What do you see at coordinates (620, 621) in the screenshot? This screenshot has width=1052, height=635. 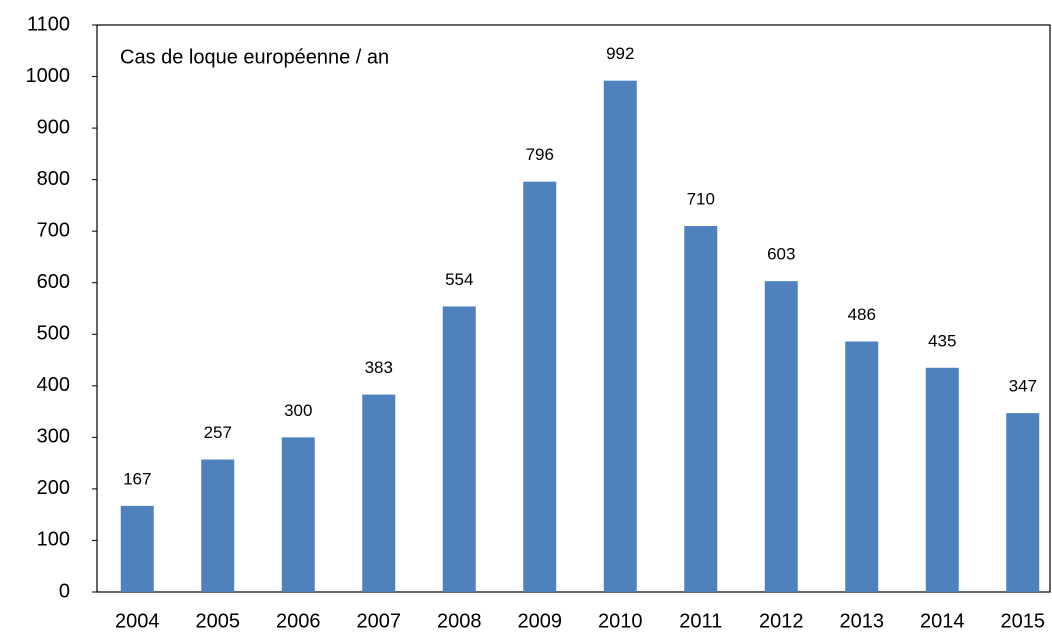 I see `x-tick-label: 2010` at bounding box center [620, 621].